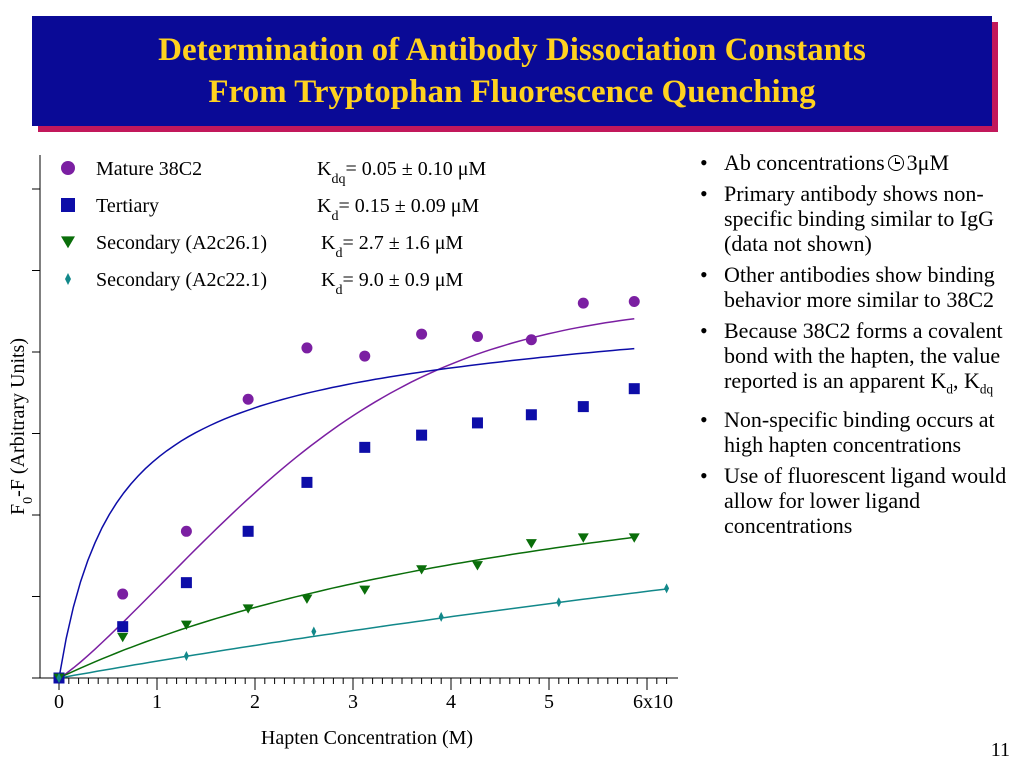  What do you see at coordinates (353, 702) in the screenshot?
I see `x-tick-label: 3` at bounding box center [353, 702].